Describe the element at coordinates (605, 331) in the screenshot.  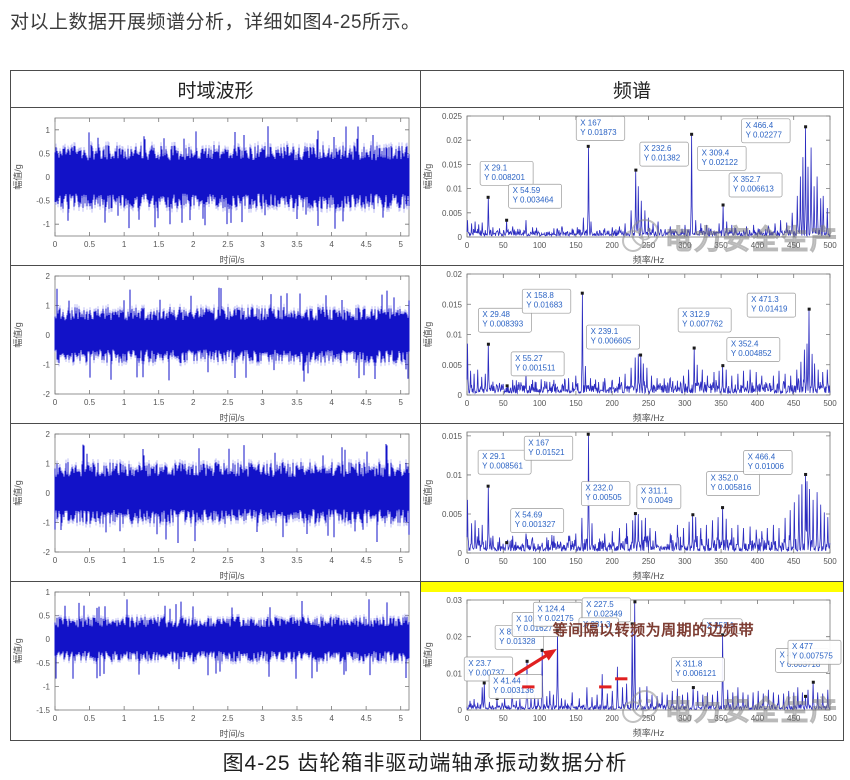
I see `svg-text: X 239.1` at that location.